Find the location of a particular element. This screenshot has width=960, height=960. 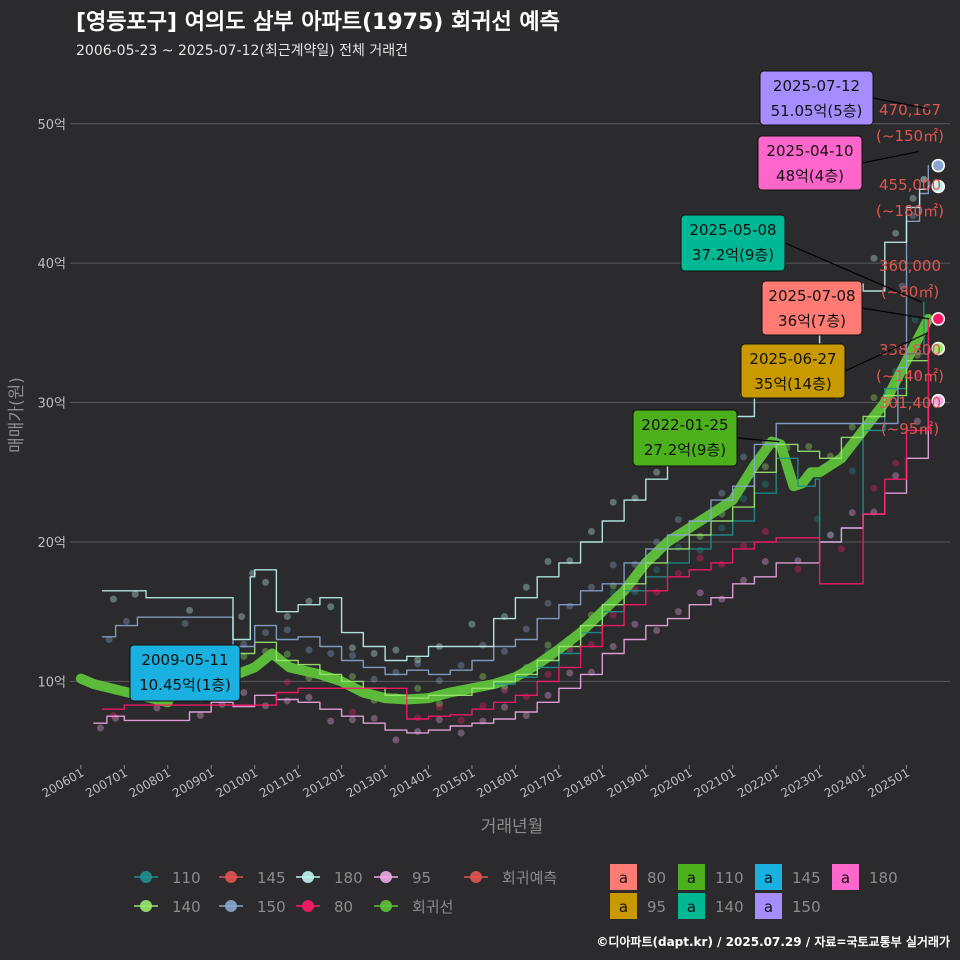

callout-date: 2025-07-08 is located at coordinates (811, 296).